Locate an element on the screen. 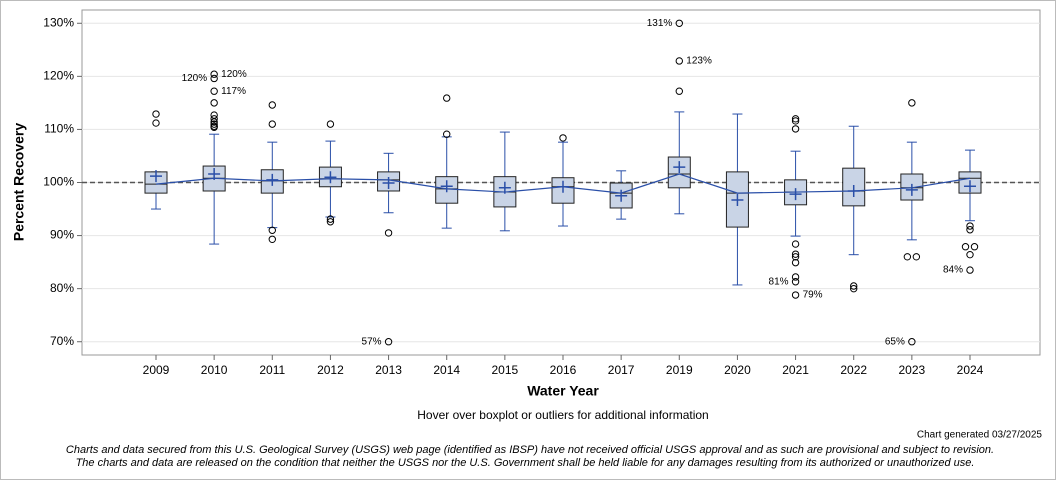  median-line is located at coordinates (563, 183).